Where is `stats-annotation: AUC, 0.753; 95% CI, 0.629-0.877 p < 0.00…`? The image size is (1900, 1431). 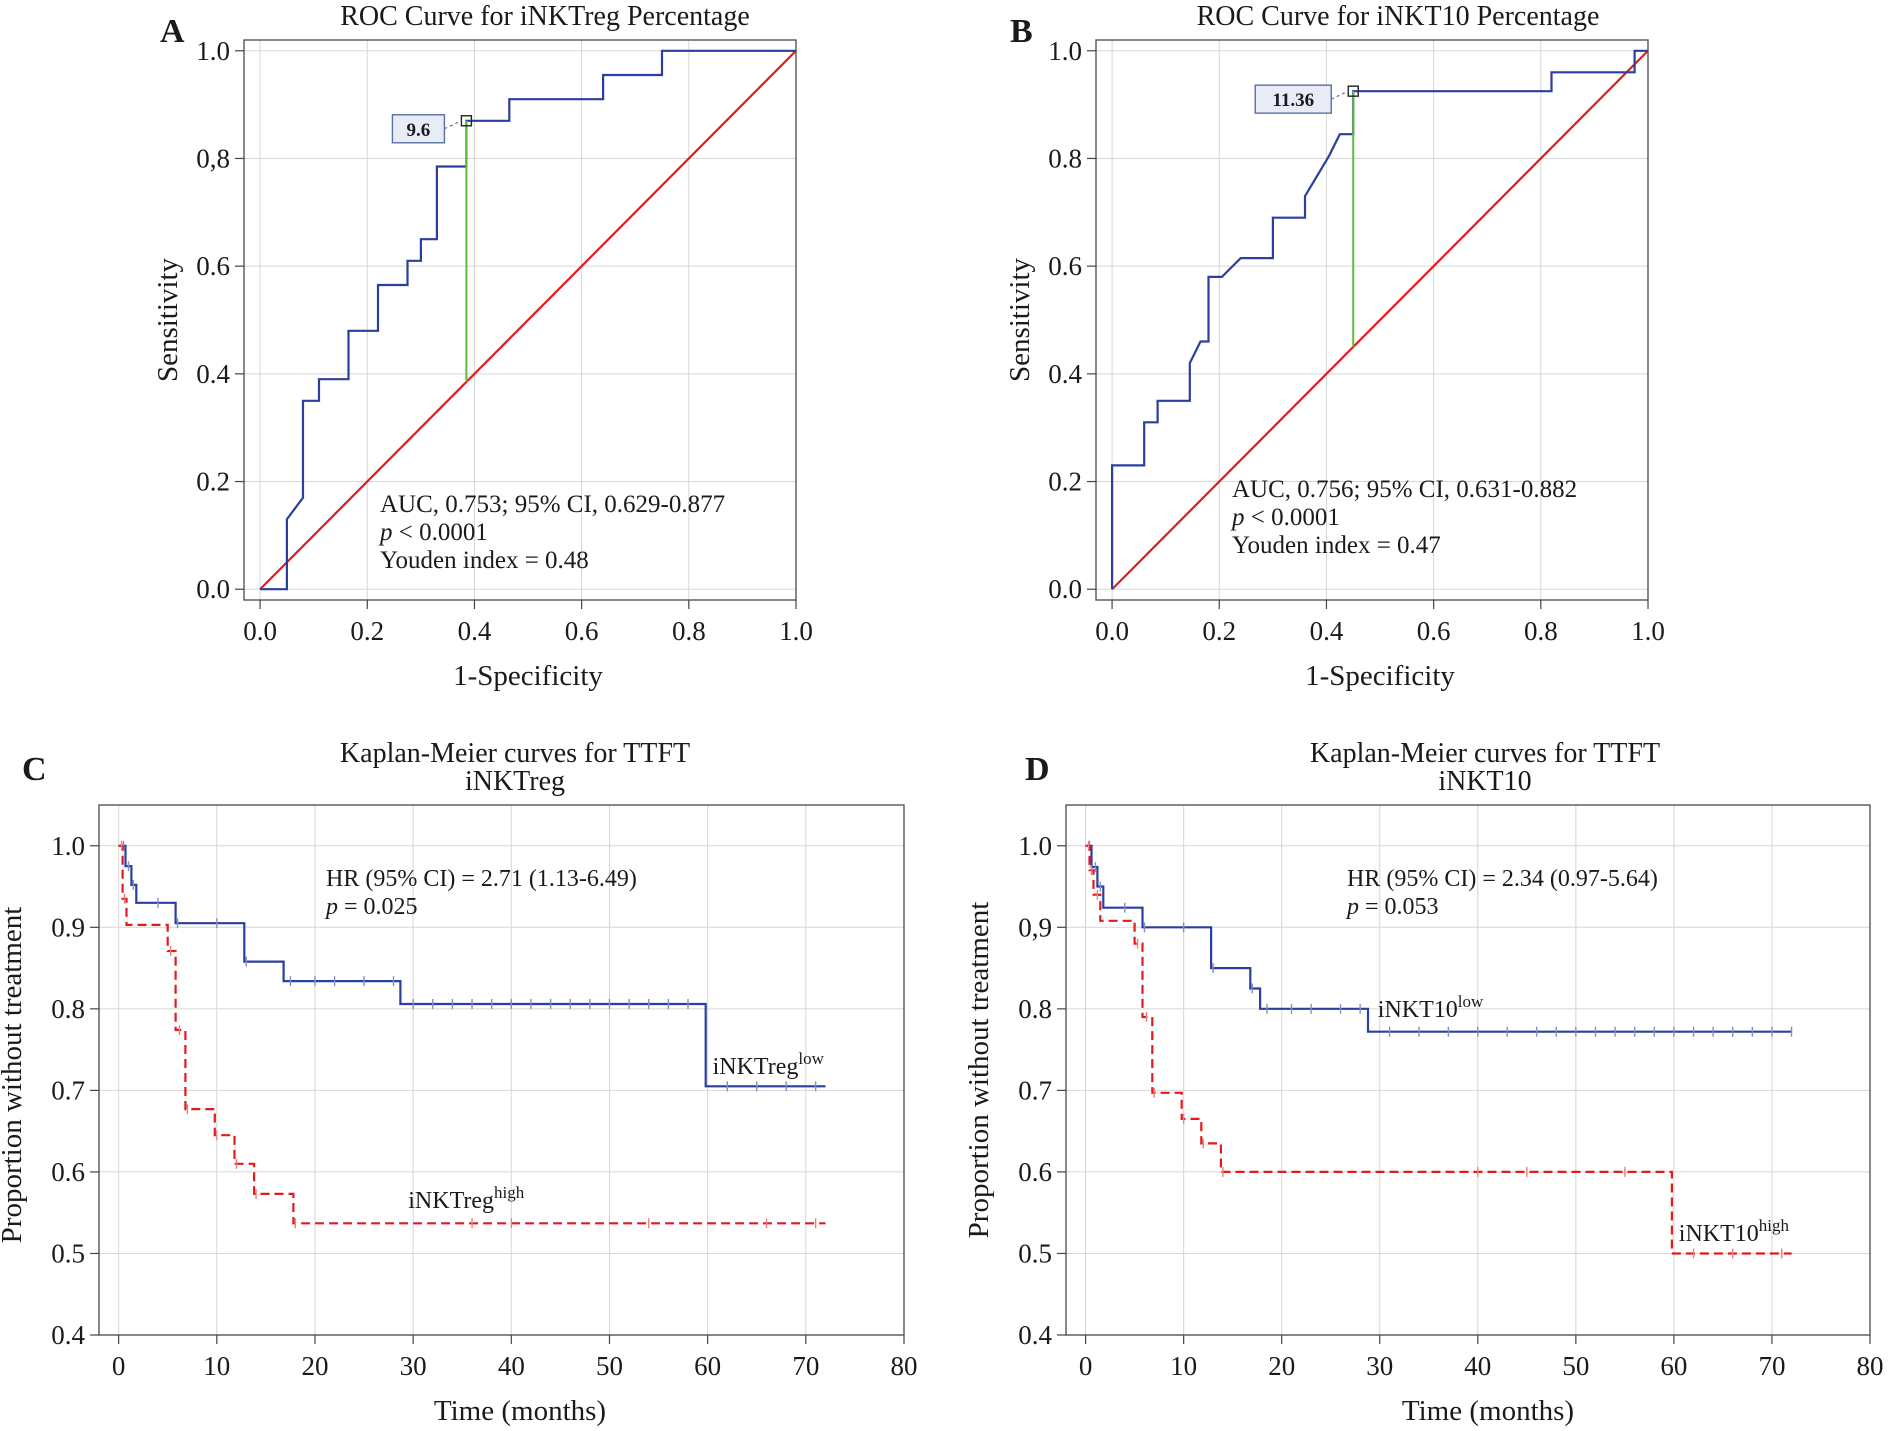 stats-annotation: AUC, 0.753; 95% CI, 0.629-0.877 p < 0.00… is located at coordinates (551, 532).